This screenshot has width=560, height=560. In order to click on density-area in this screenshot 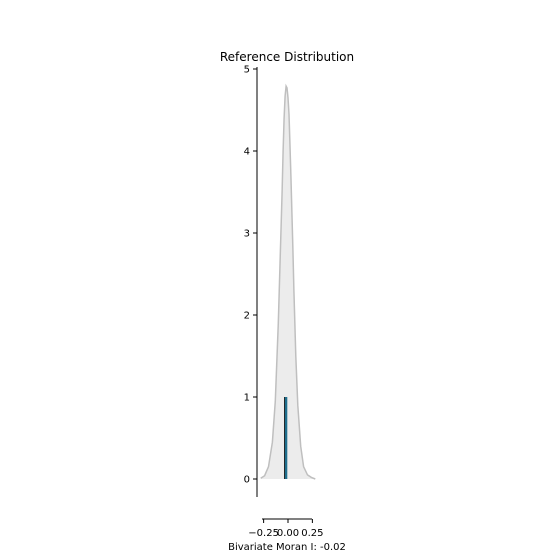, I will do `click(288, 282)`.